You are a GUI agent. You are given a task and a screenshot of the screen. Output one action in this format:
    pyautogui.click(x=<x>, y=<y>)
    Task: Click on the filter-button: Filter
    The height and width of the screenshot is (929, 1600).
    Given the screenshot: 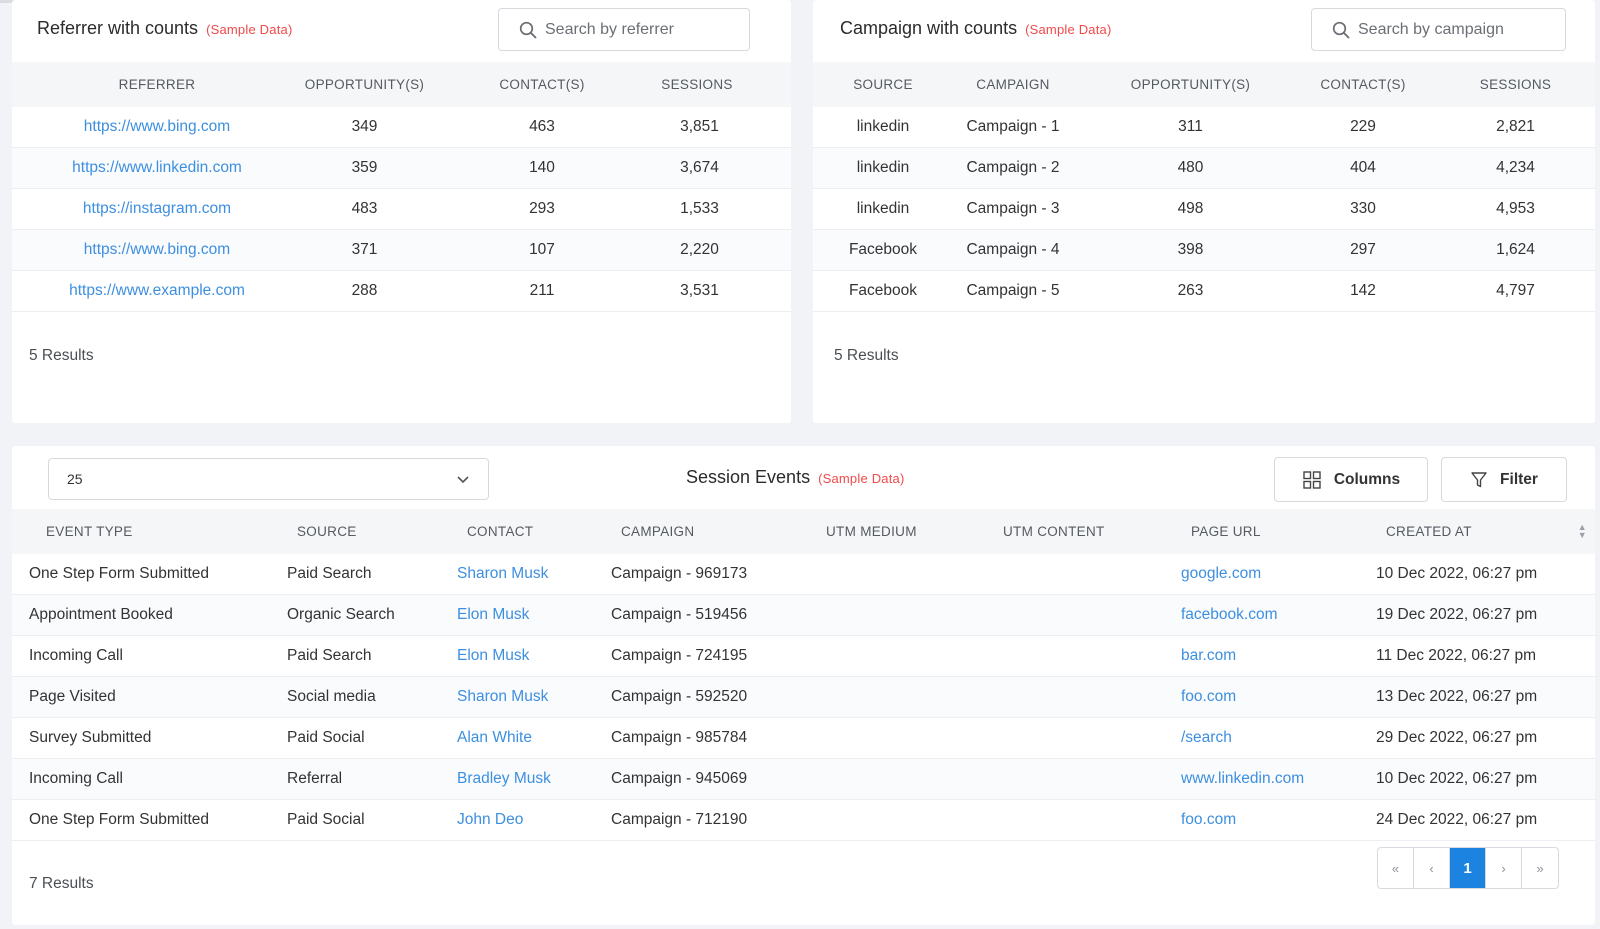 What is the action you would take?
    pyautogui.click(x=1504, y=479)
    